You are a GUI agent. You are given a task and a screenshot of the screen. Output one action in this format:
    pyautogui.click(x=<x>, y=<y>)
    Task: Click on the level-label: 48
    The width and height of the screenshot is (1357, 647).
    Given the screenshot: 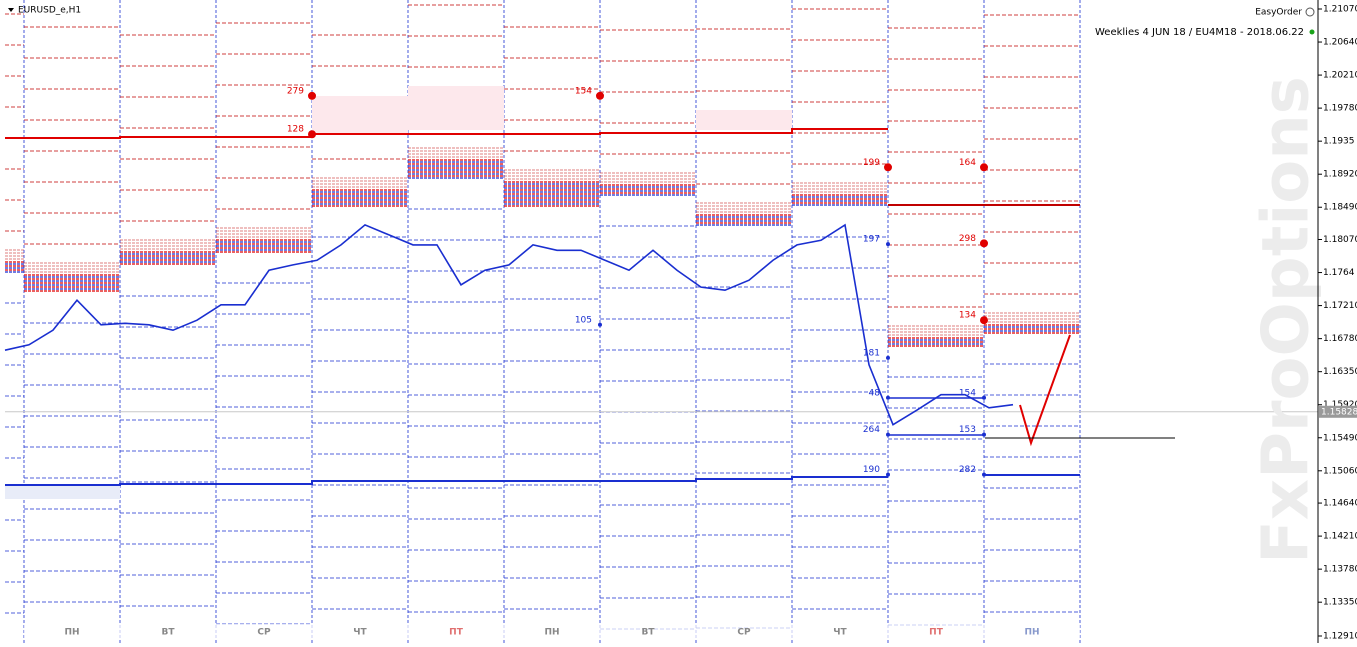 What is the action you would take?
    pyautogui.click(x=875, y=393)
    